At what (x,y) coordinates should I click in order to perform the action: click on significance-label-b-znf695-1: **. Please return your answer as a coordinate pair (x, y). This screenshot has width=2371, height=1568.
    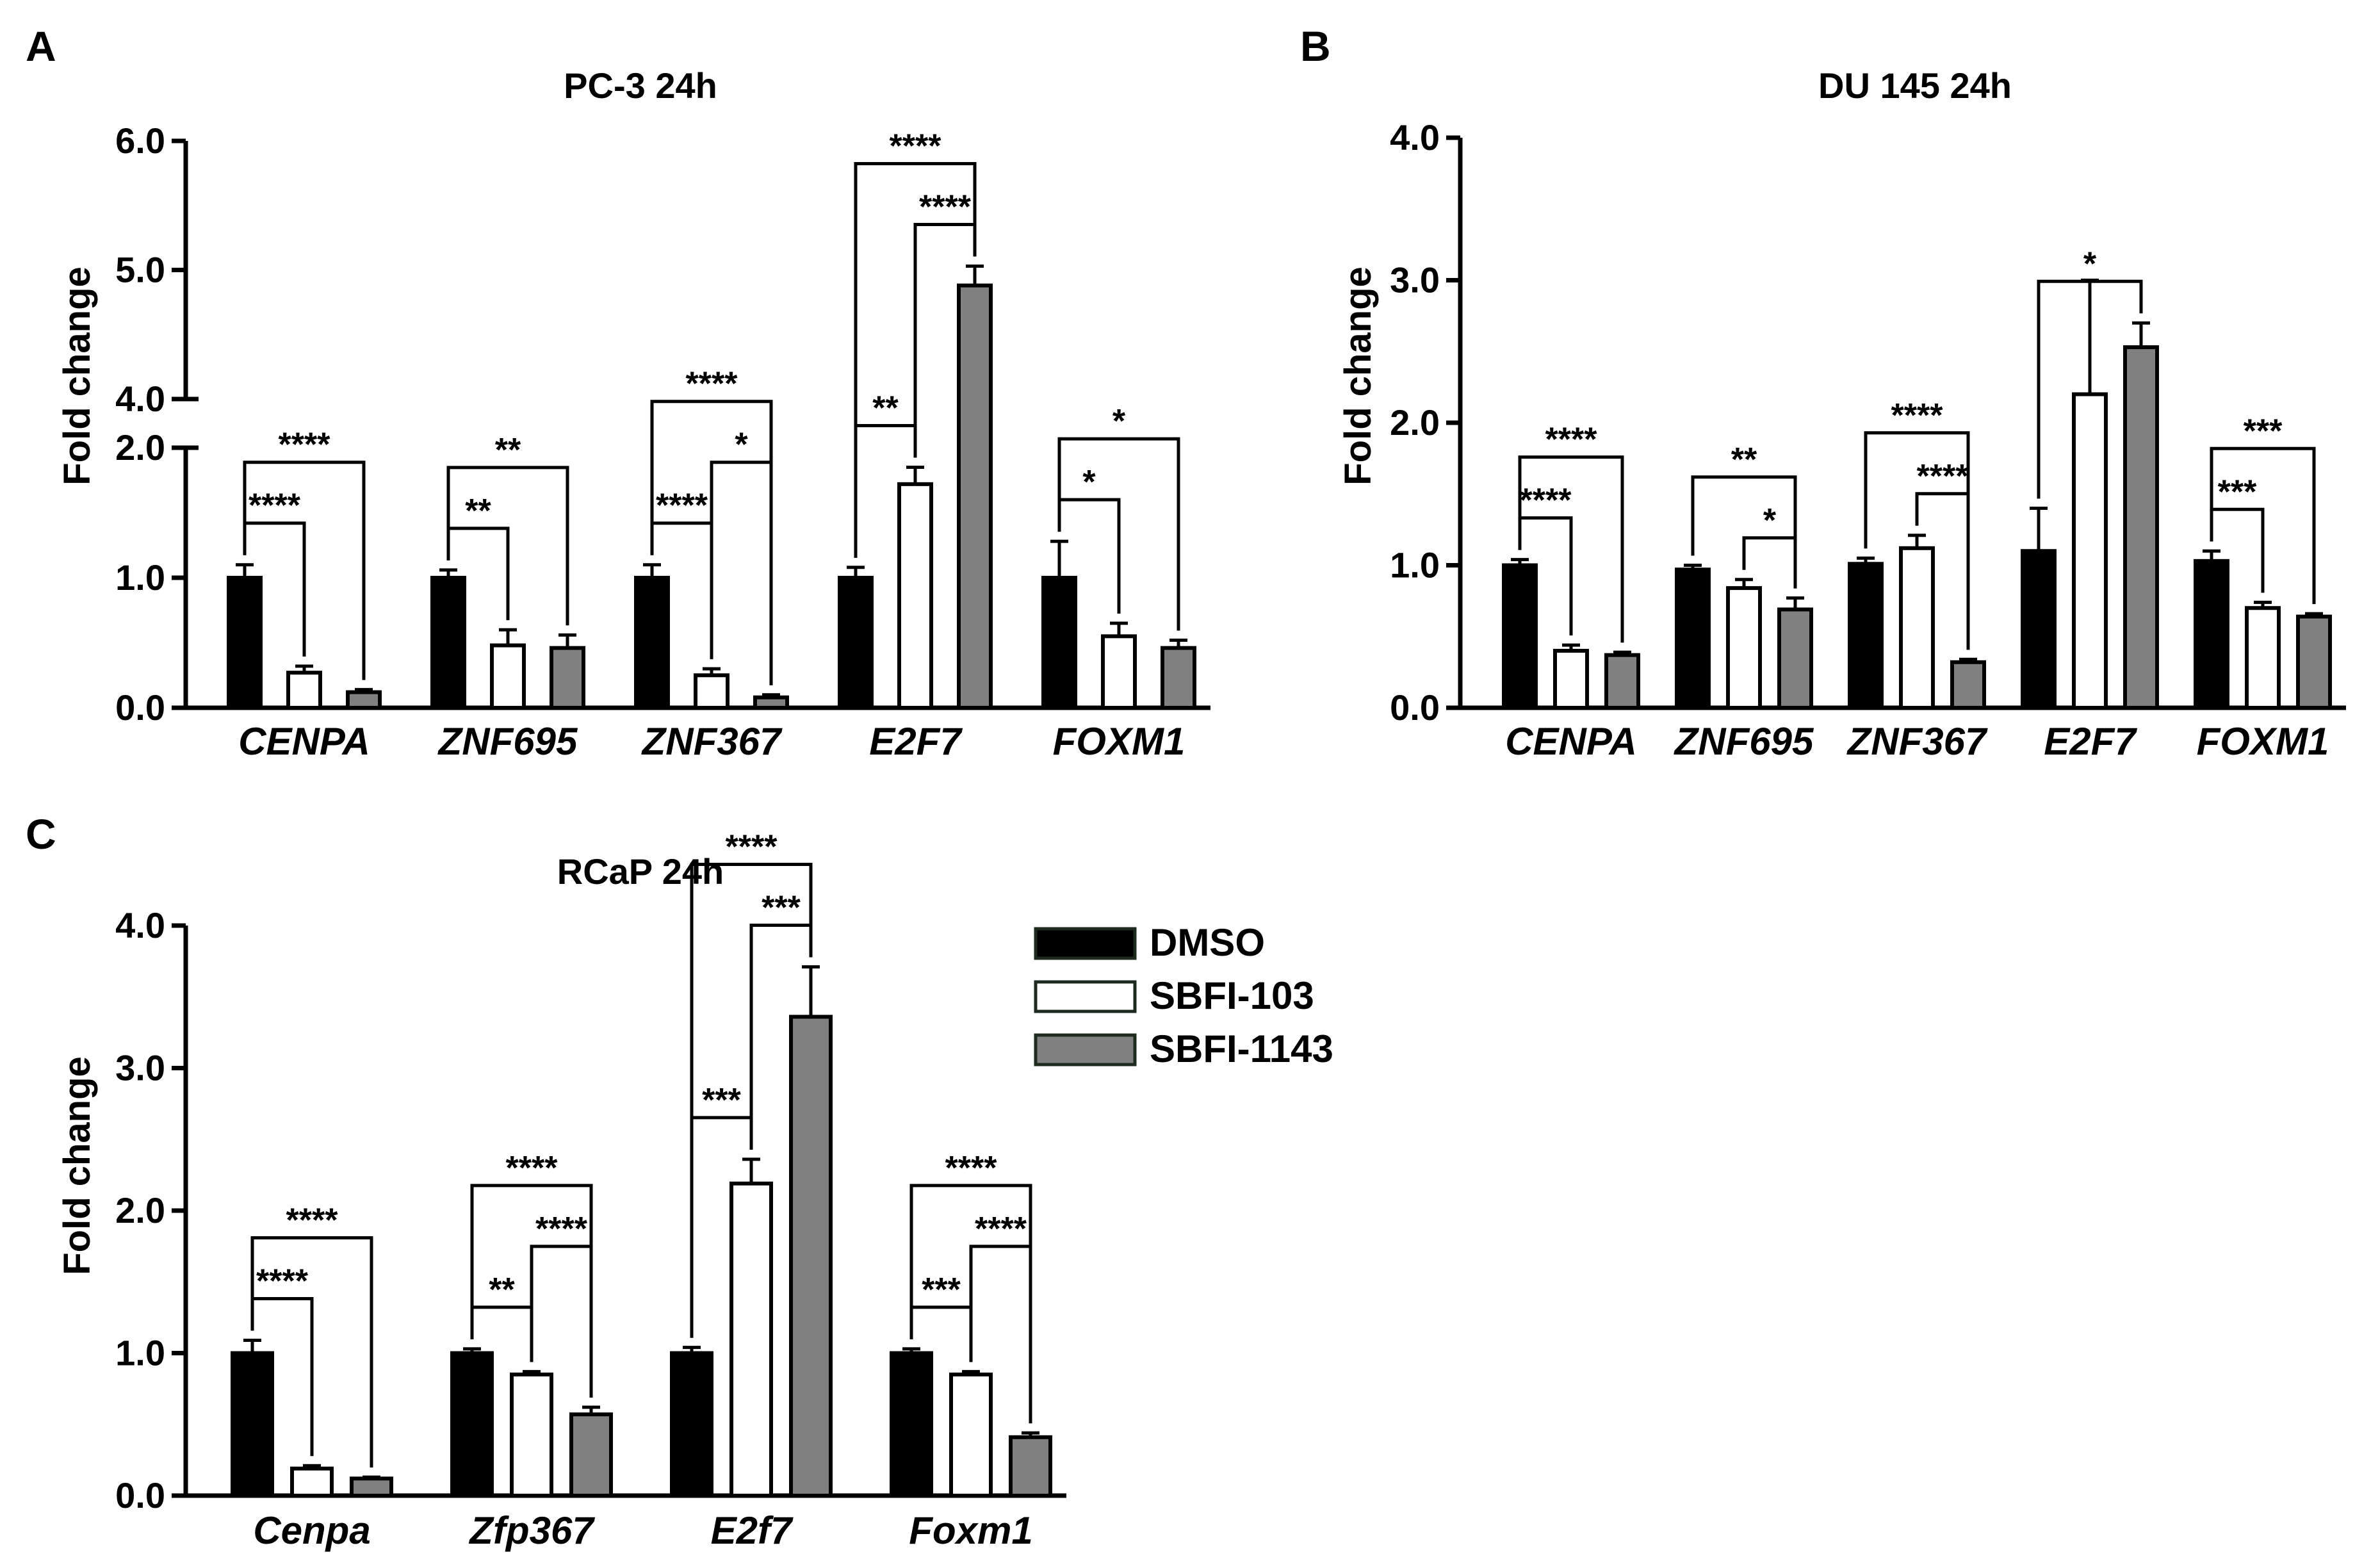
    Looking at the image, I should click on (1744, 459).